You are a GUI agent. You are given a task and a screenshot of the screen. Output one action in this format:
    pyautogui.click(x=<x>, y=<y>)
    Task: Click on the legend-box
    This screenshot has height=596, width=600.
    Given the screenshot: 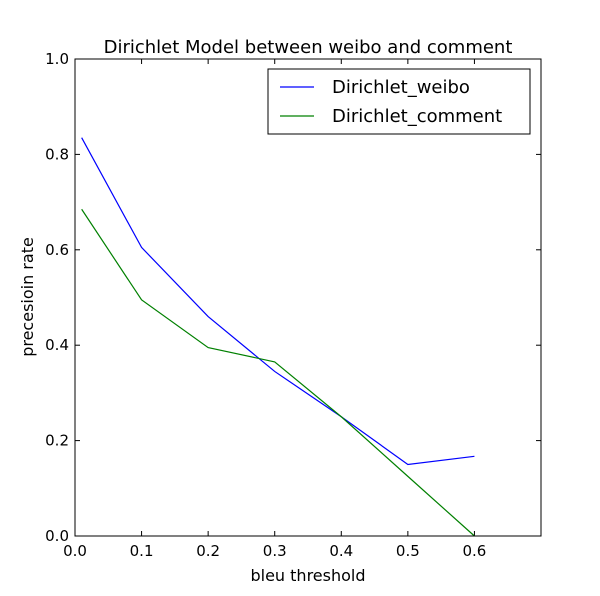 What is the action you would take?
    pyautogui.click(x=399, y=101)
    